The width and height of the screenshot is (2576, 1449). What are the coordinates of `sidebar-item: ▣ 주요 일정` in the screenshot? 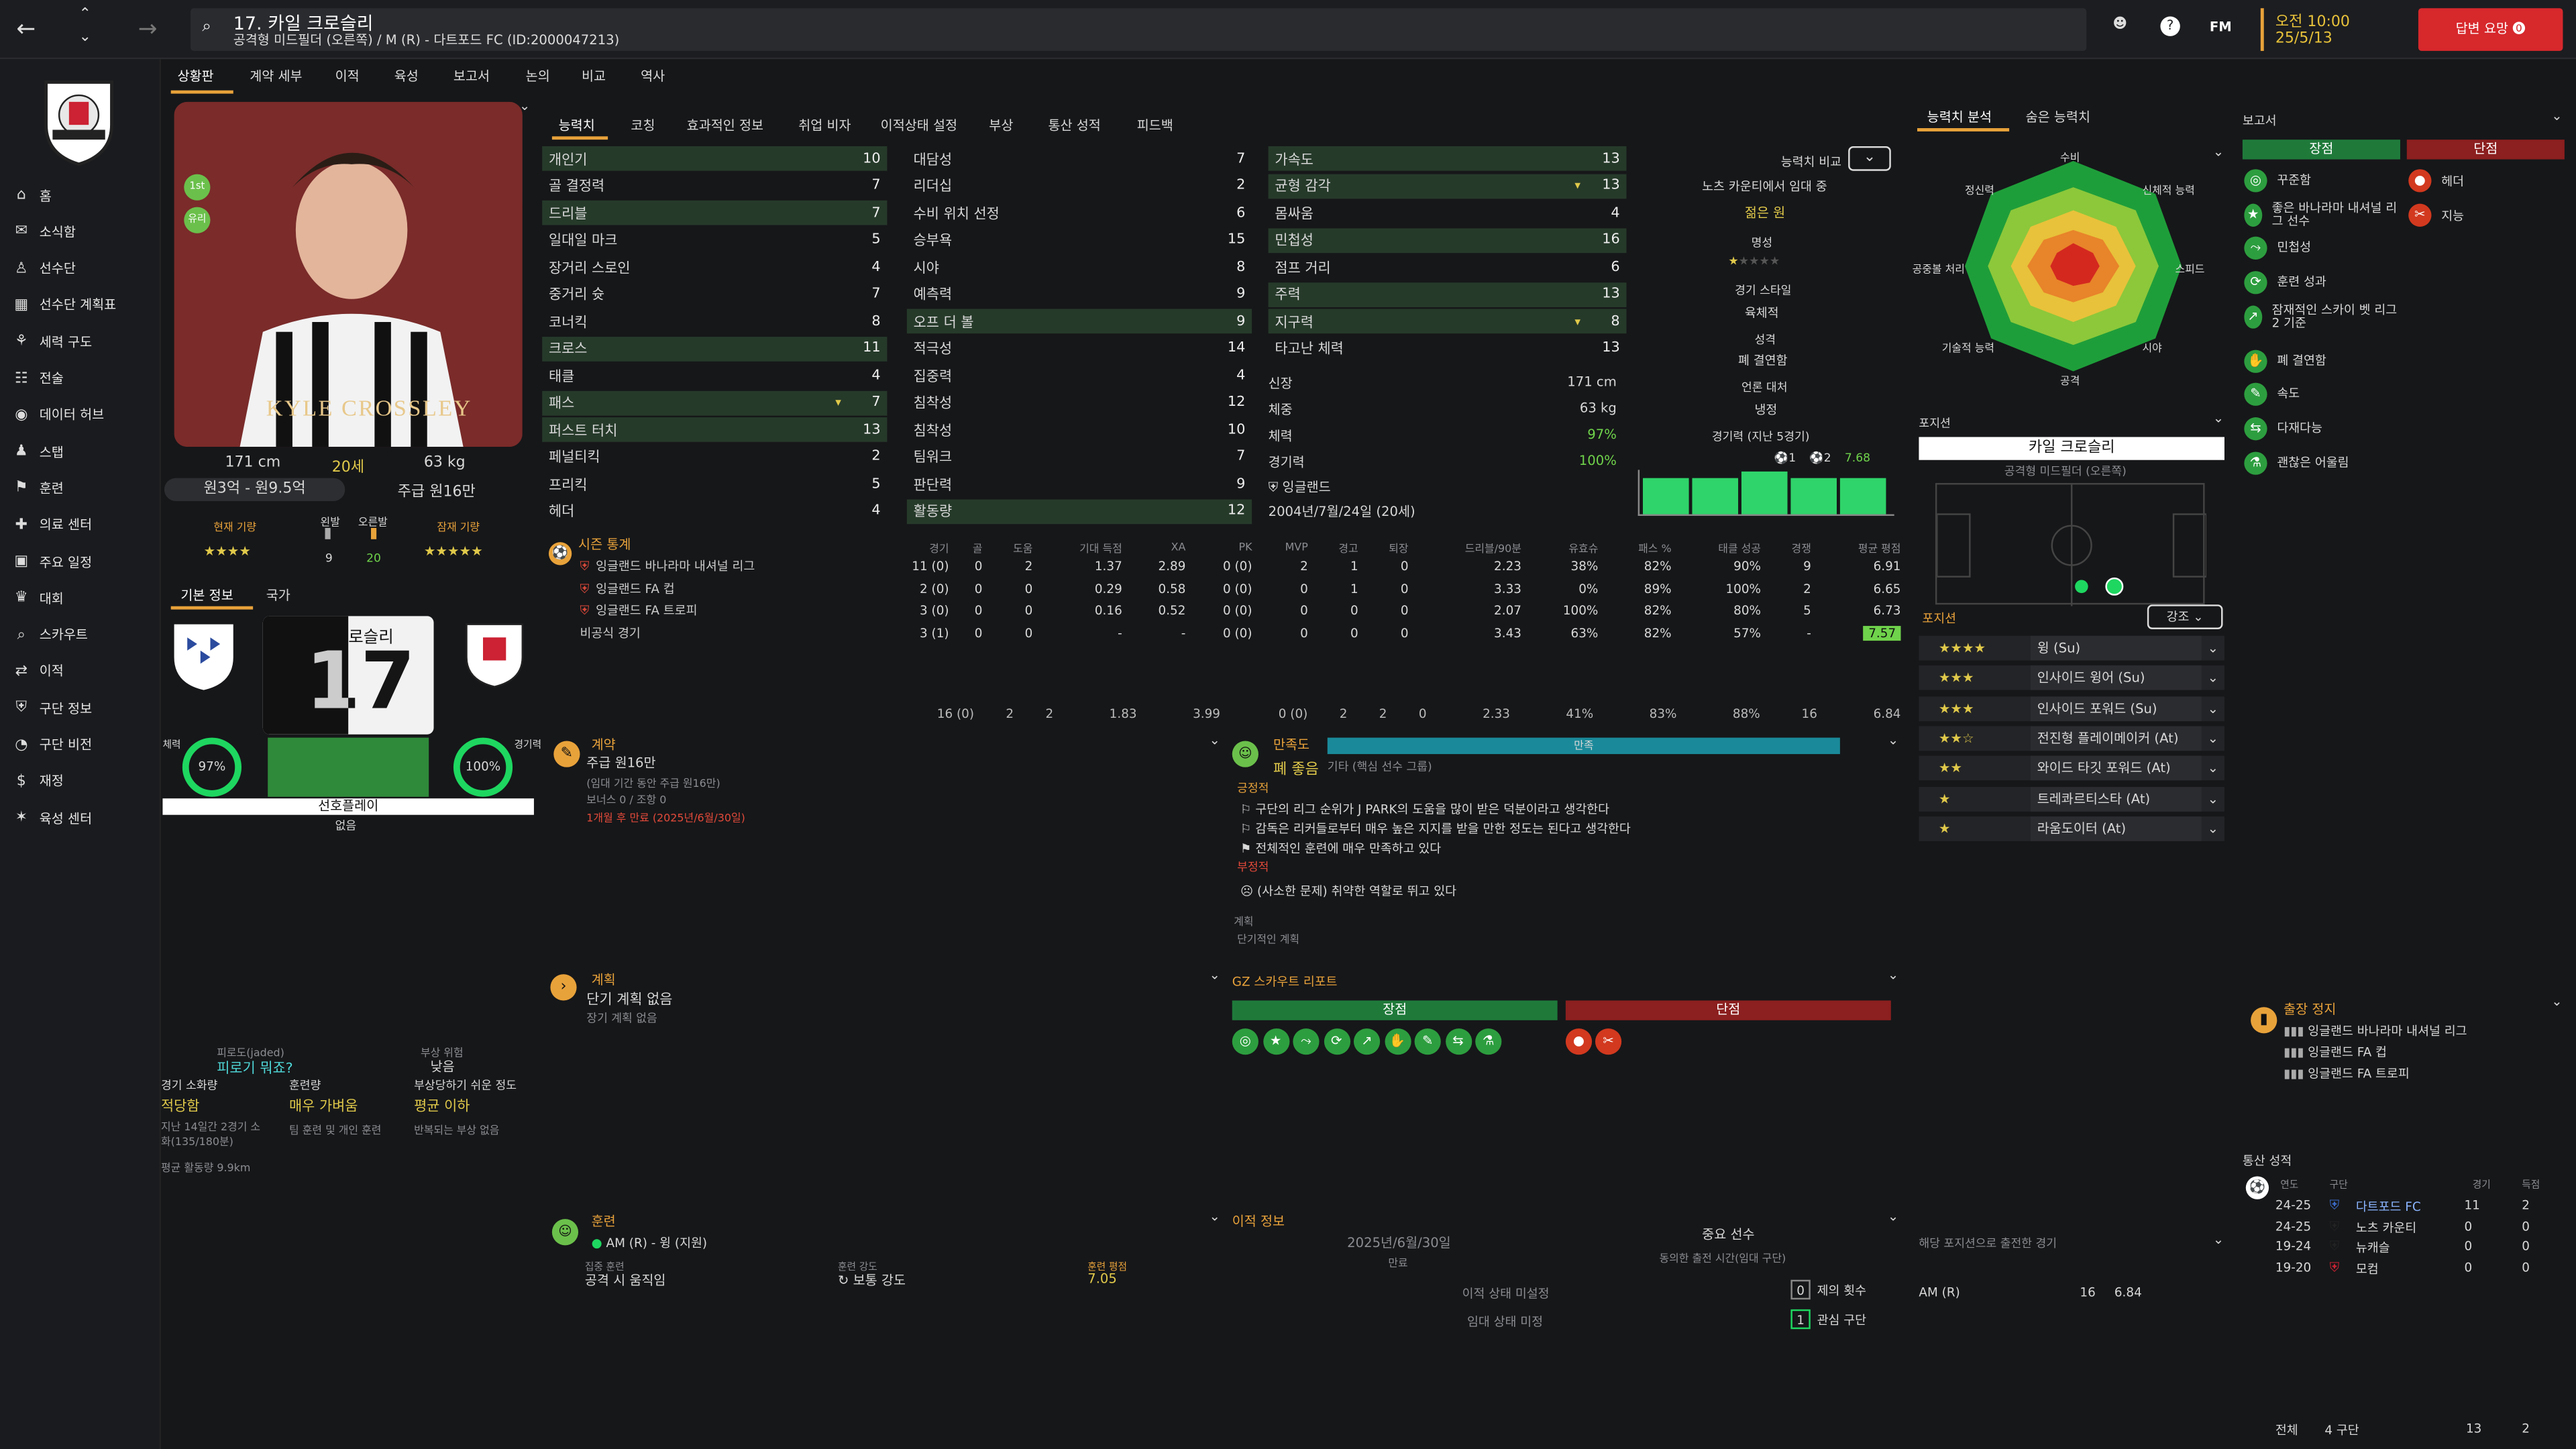 It's located at (84, 561).